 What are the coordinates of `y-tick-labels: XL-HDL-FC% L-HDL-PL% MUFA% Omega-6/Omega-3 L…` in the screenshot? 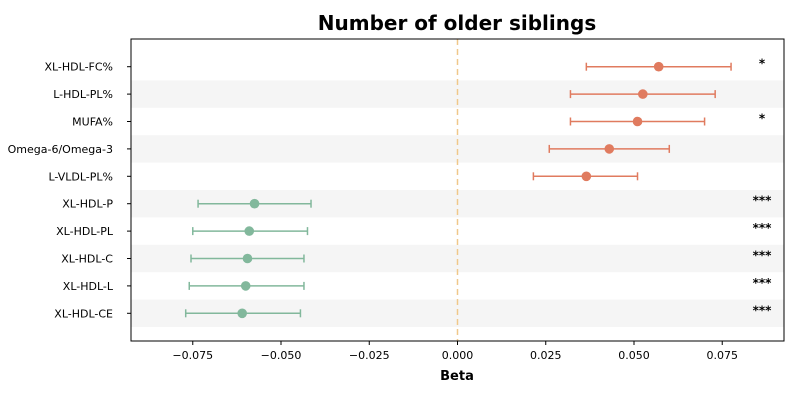 It's located at (69, 190).